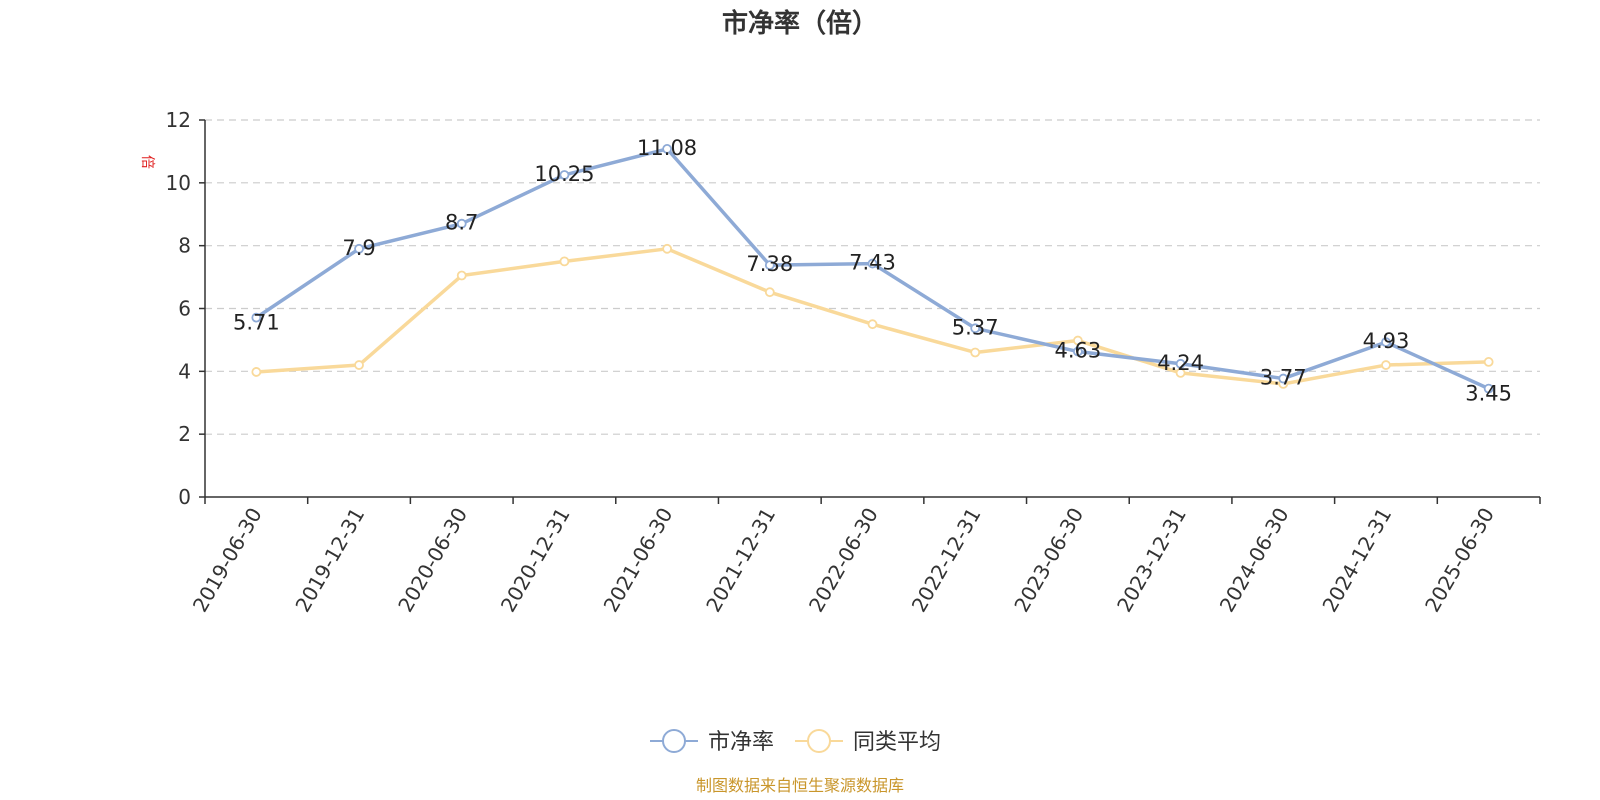 This screenshot has height=800, width=1600. I want to click on chart-title: 市净率（倍）, so click(800, 23).